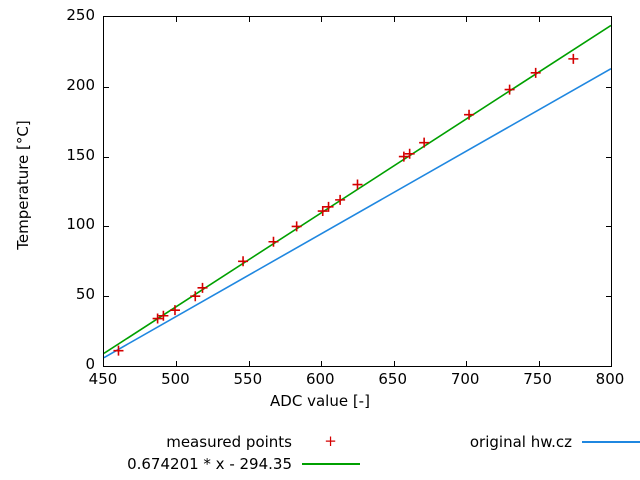  Describe the element at coordinates (537, 379) in the screenshot. I see `x-tick-label: 750` at that location.